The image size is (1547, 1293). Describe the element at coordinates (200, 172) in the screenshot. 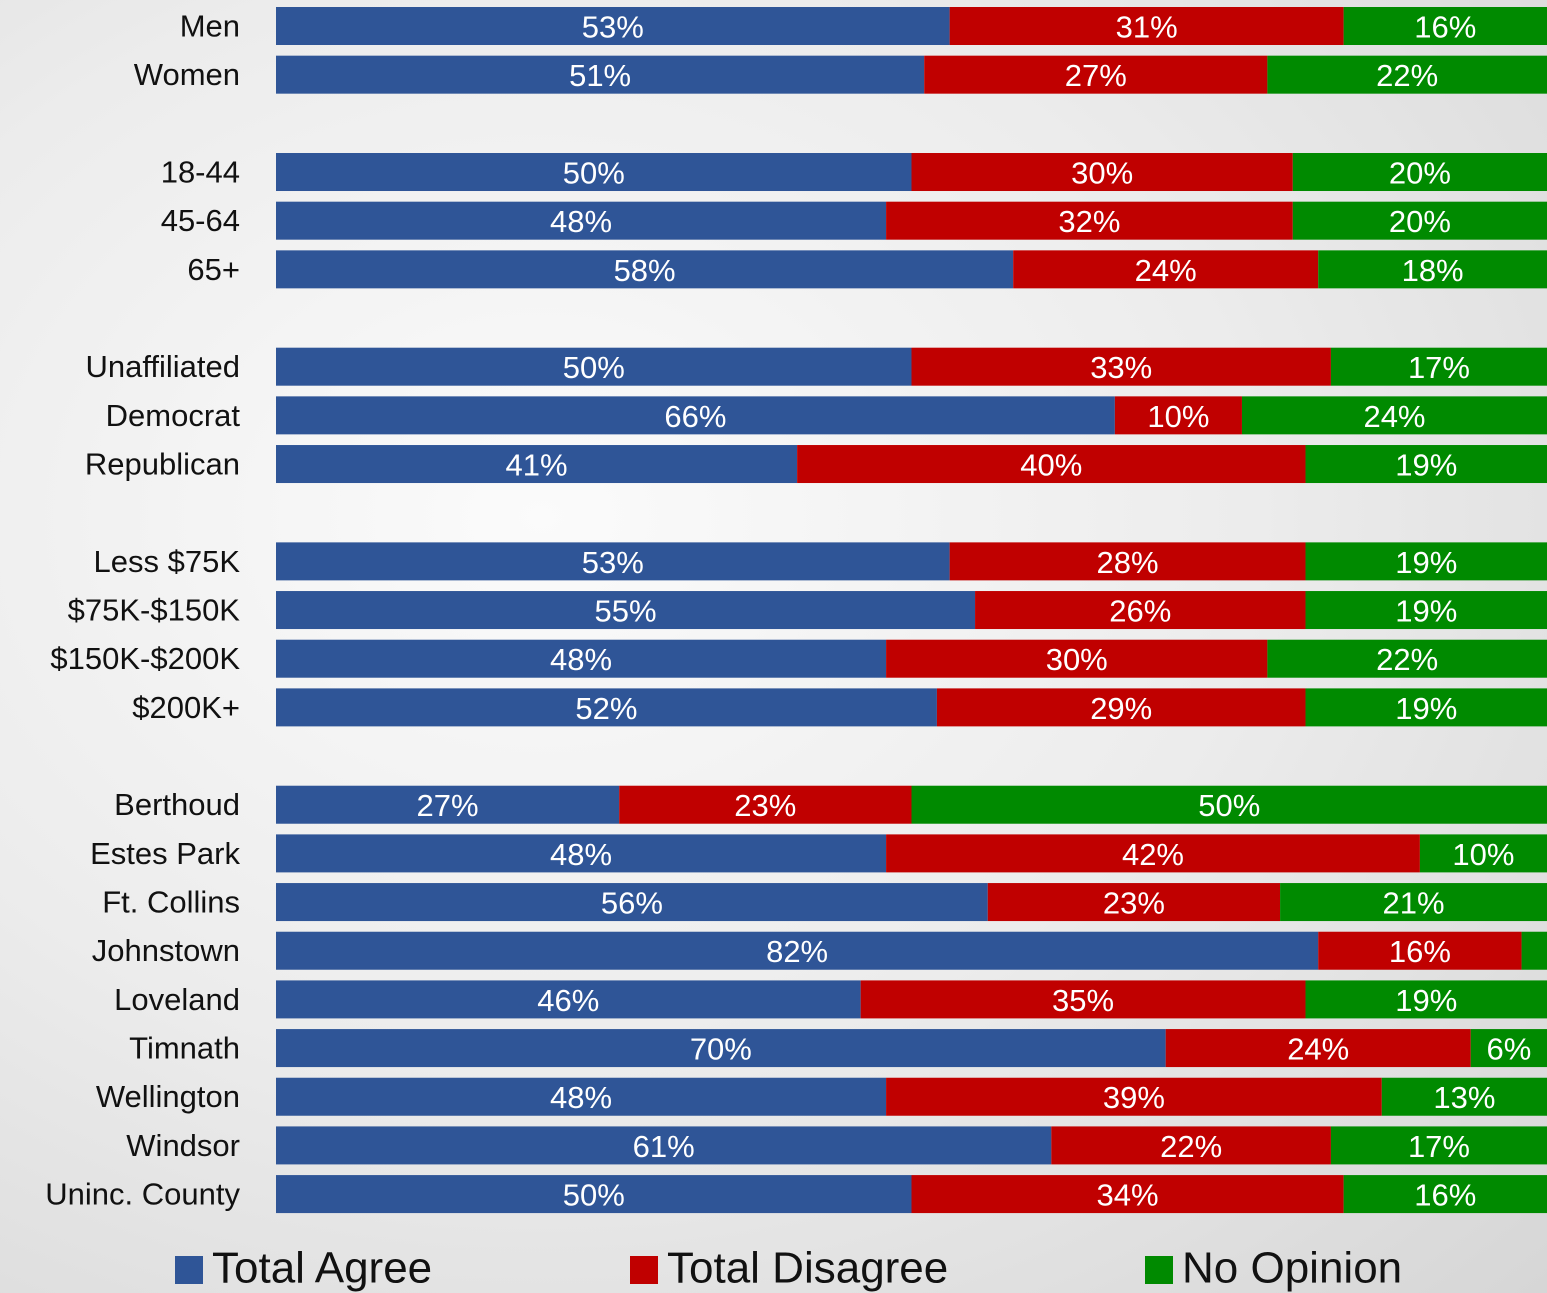

I see `category-label: 18-44` at that location.